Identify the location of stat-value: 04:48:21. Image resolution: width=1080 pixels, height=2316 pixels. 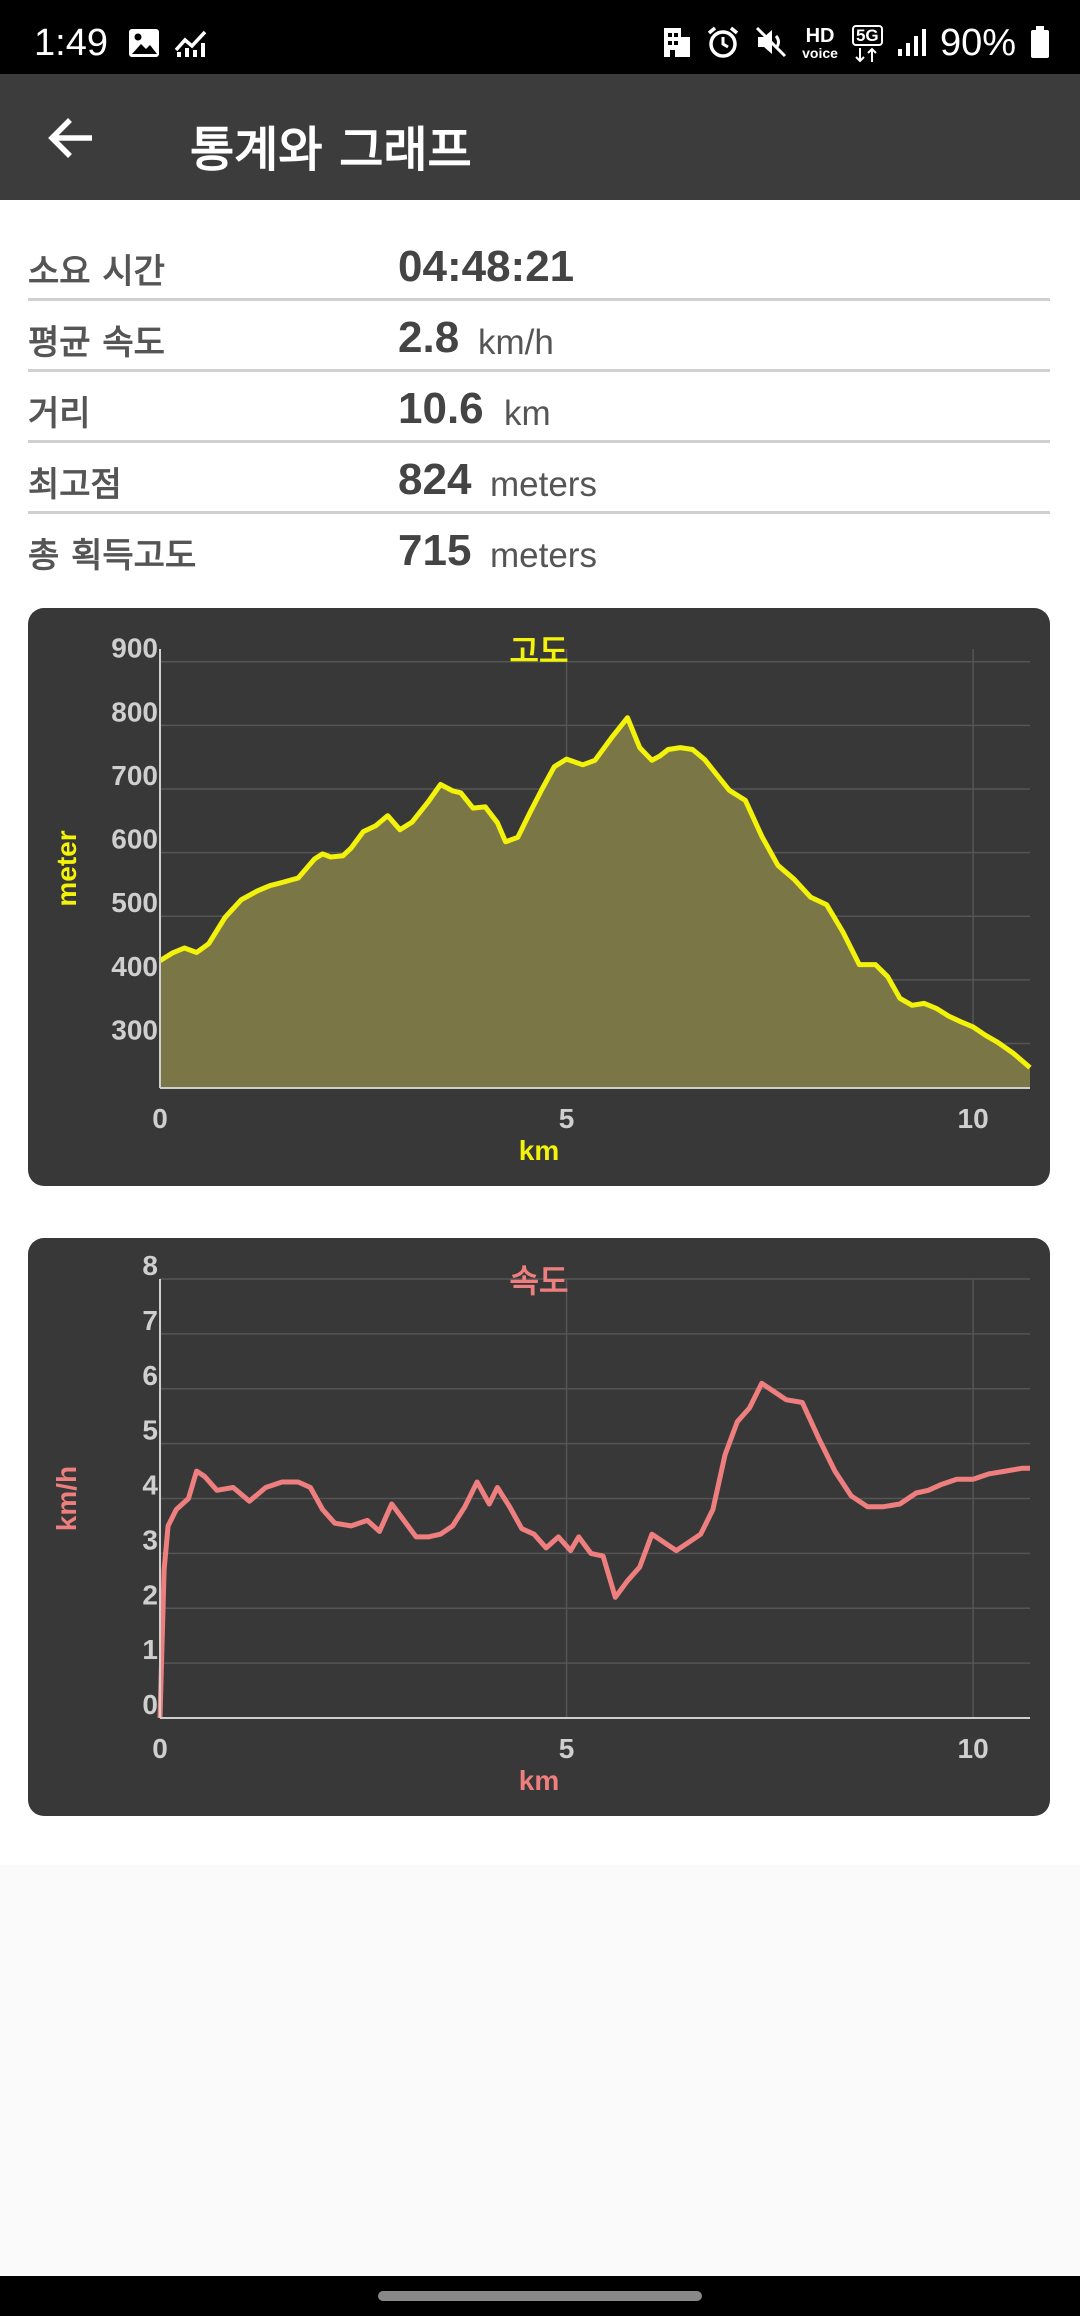
(486, 266).